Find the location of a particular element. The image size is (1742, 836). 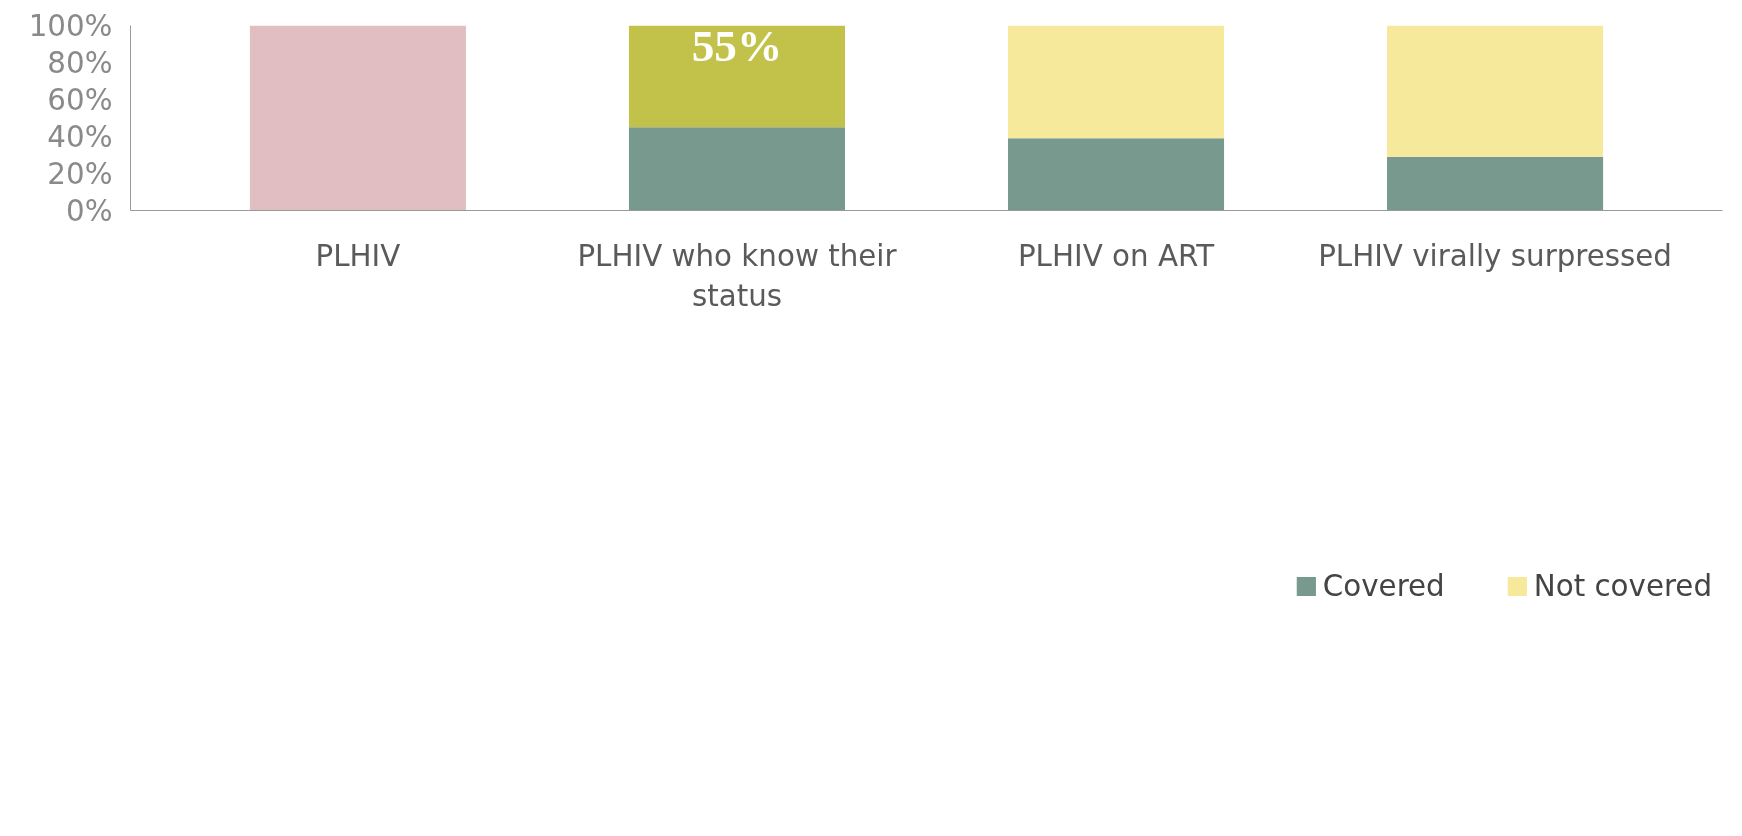

y-tick-label: 80% is located at coordinates (80, 62).